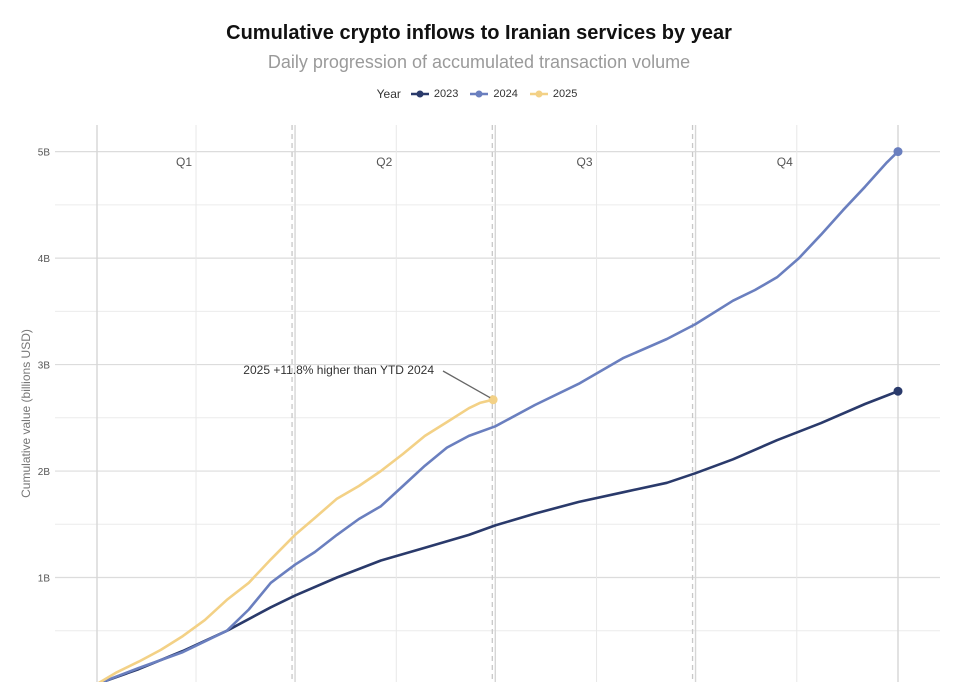 This screenshot has height=682, width=958. I want to click on y-tick-label: 1B, so click(44, 579).